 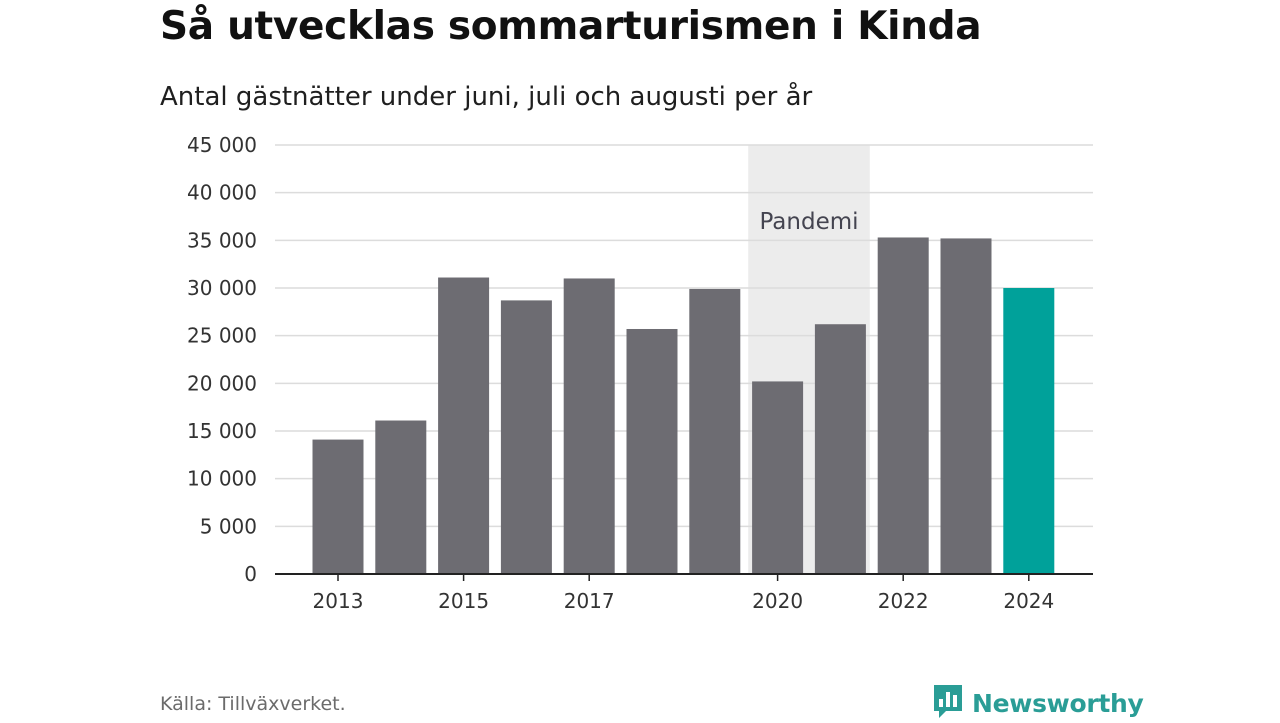 I want to click on bar-2023, so click(x=966, y=406).